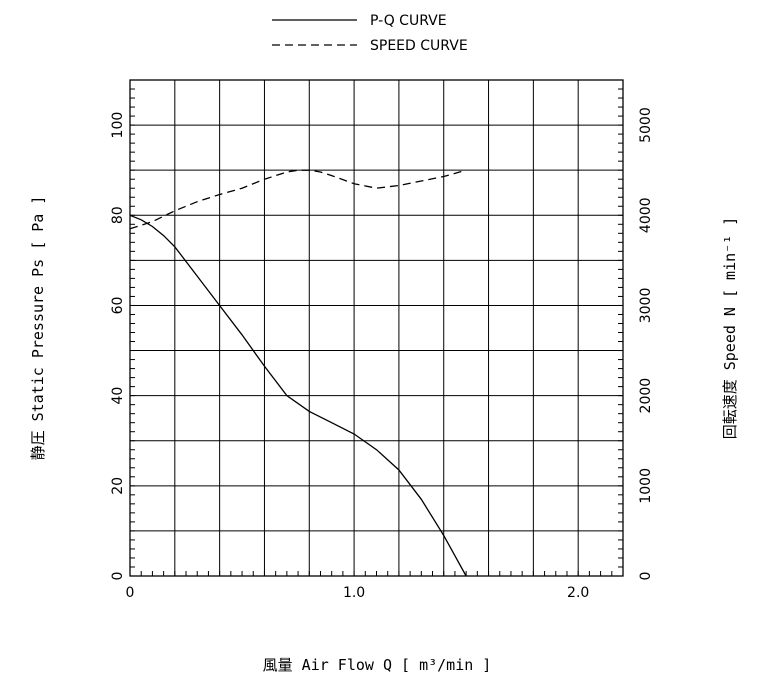 This screenshot has height=677, width=758. Describe the element at coordinates (118, 215) in the screenshot. I see `y-left-tick-label: 80` at that location.